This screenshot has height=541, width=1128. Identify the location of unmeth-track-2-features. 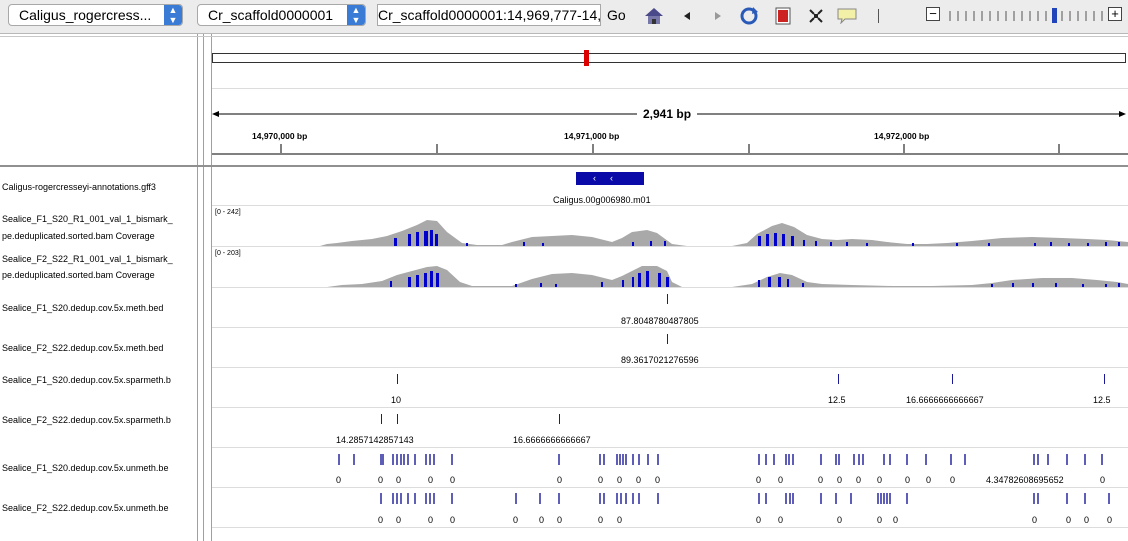
(729, 499).